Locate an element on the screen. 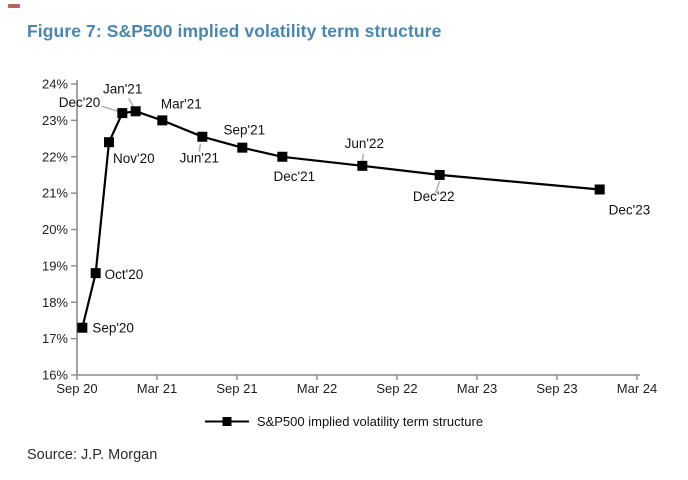  data-point-label: Jun'21 is located at coordinates (199, 158).